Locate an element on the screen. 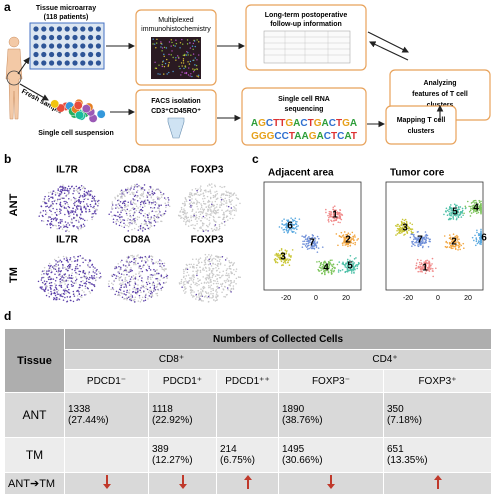 The image size is (495, 500). panel-label: b is located at coordinates (7, 159).